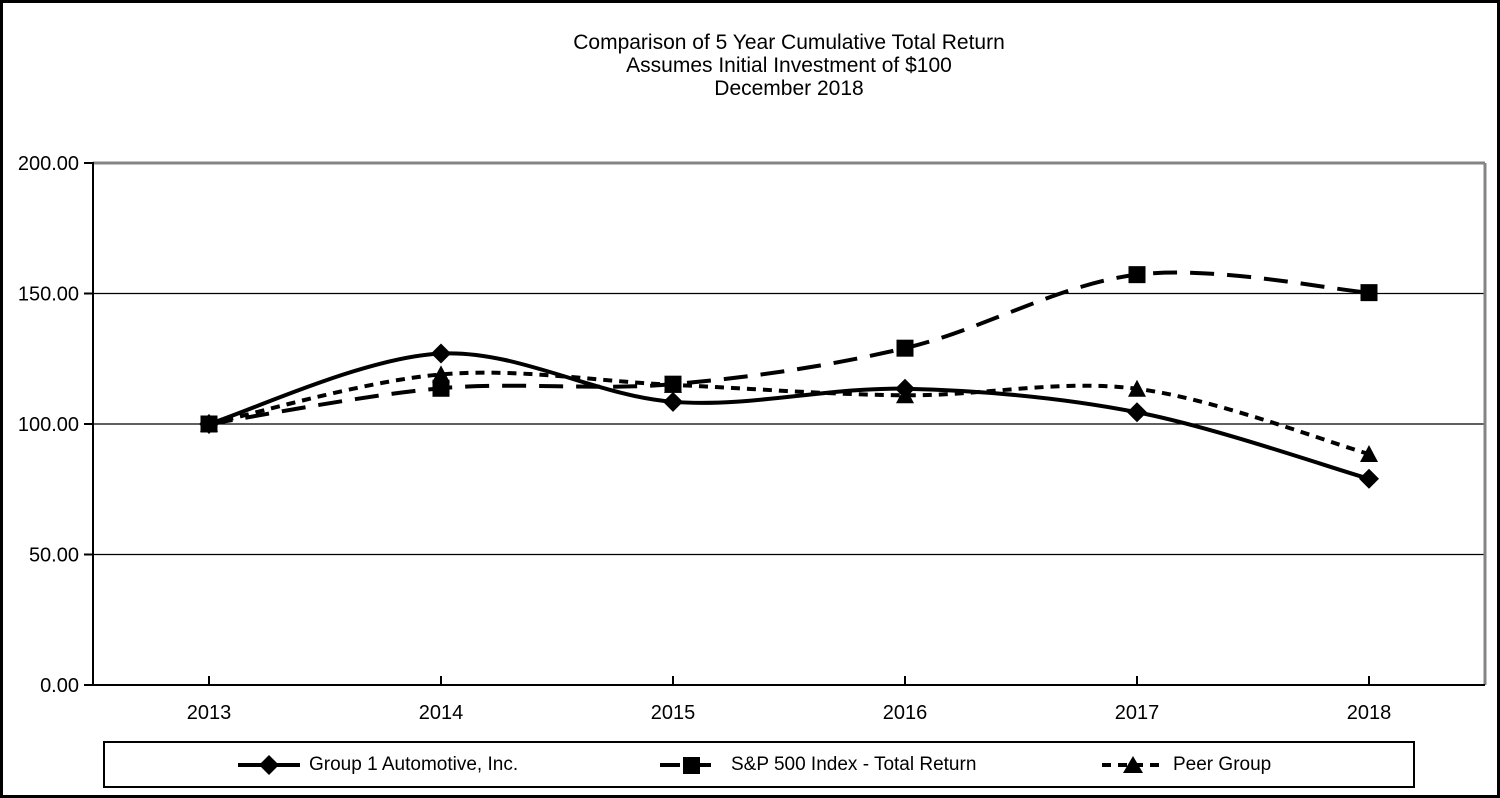 The image size is (1500, 798). Describe the element at coordinates (691, 765) in the screenshot. I see `square-marker-icon` at that location.